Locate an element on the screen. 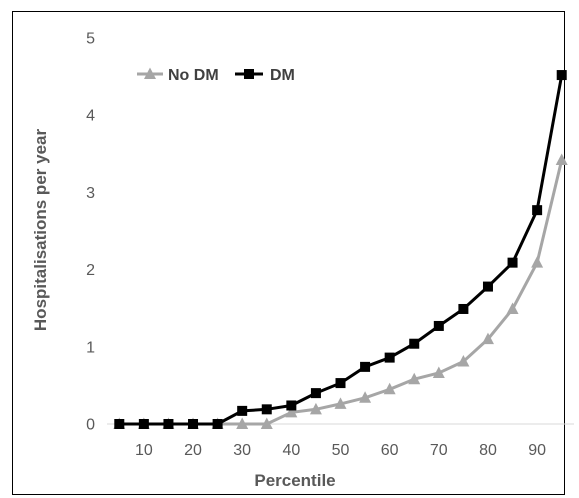 The image size is (579, 498). x-tick-label: 60 is located at coordinates (390, 450).